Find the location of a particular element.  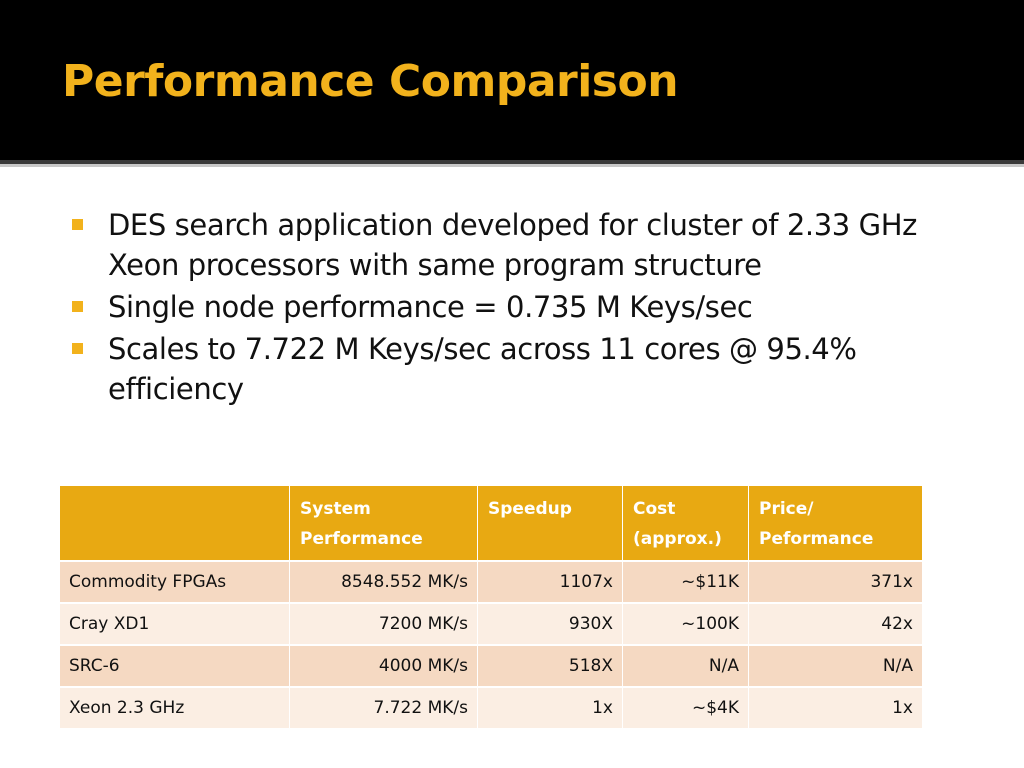

table-cell: 518X is located at coordinates (550, 665).